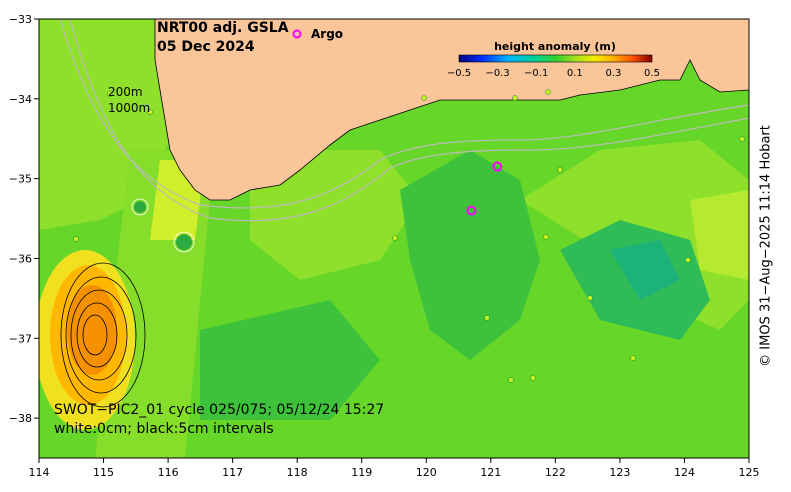 This screenshot has width=791, height=492. I want to click on colorbar-tick-label: 0.1, so click(575, 73).